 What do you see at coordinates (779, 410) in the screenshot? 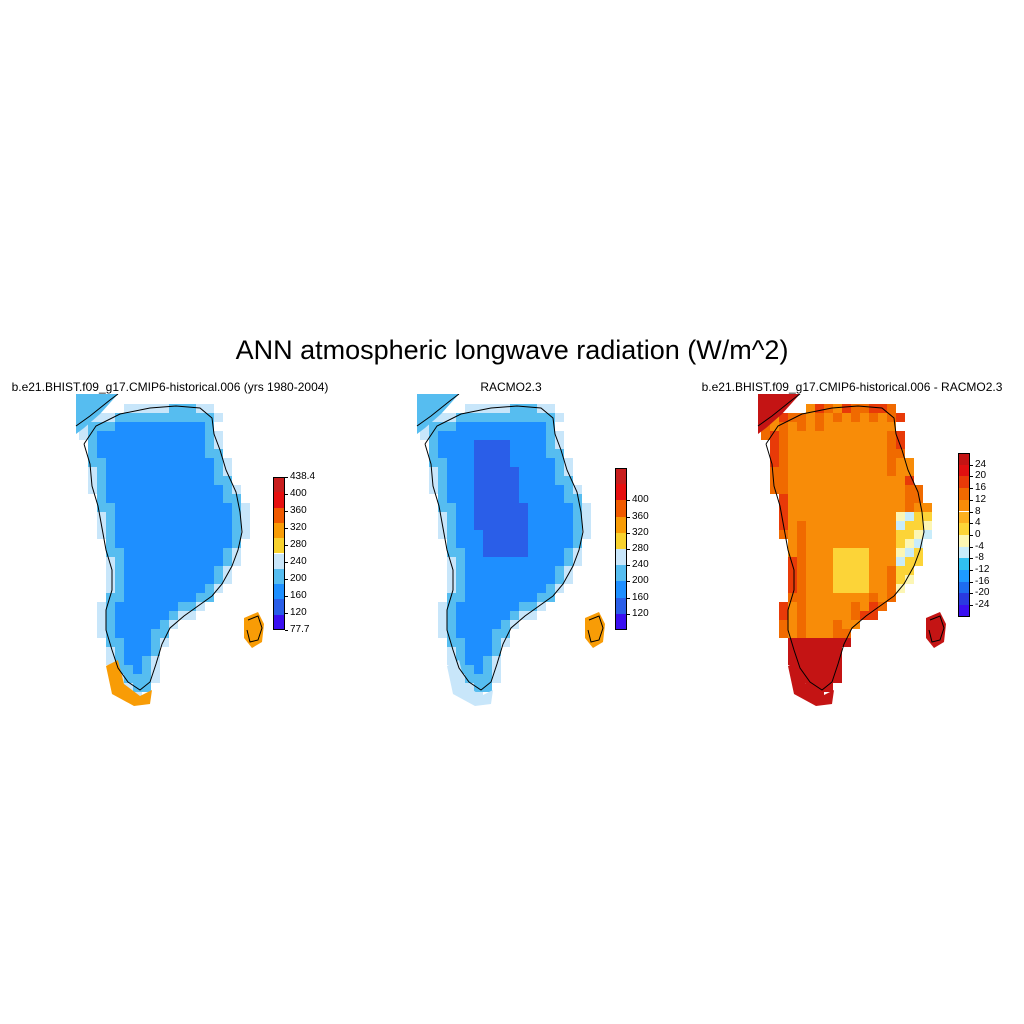
I see `ellesmere-coastline` at bounding box center [779, 410].